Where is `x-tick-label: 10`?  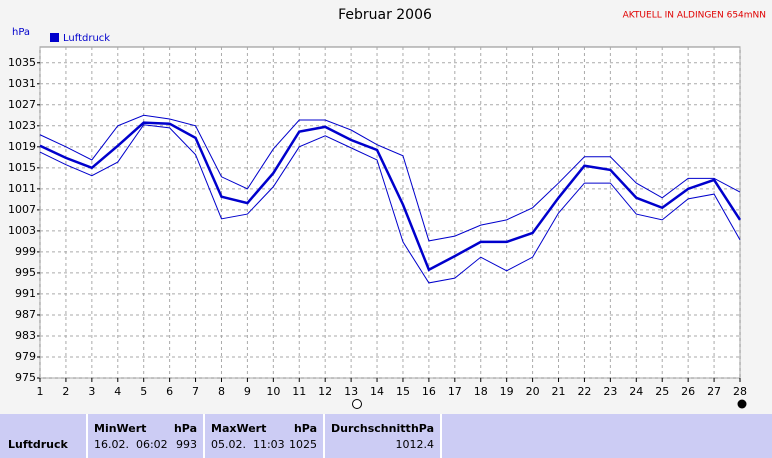 x-tick-label: 10 is located at coordinates (273, 391).